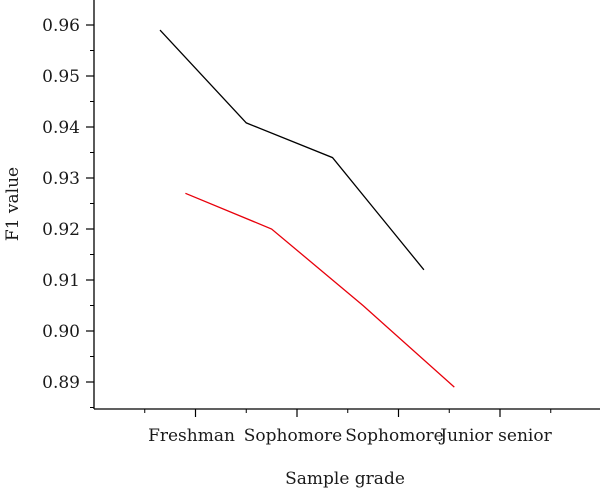  What do you see at coordinates (191, 436) in the screenshot?
I see `x-tick-label: Freshman` at bounding box center [191, 436].